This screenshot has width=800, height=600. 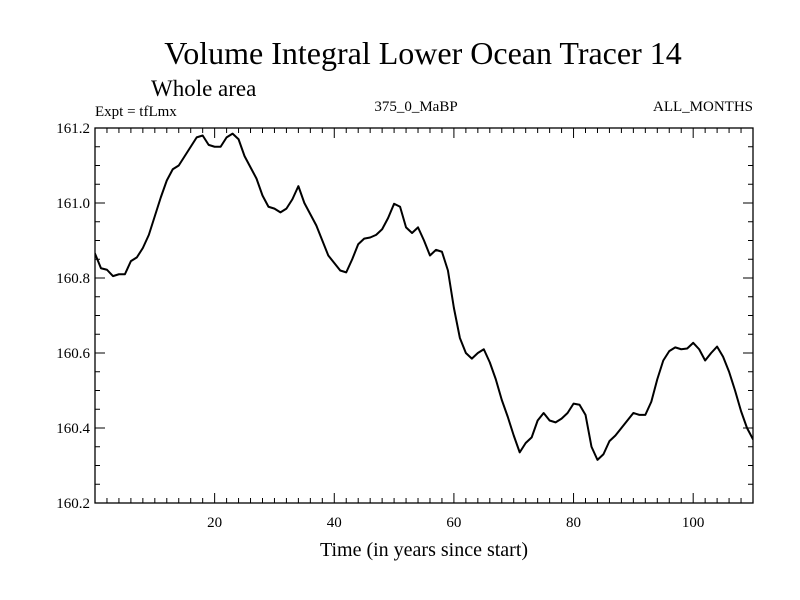 What do you see at coordinates (73, 129) in the screenshot?
I see `y-tick-label: 161.2` at bounding box center [73, 129].